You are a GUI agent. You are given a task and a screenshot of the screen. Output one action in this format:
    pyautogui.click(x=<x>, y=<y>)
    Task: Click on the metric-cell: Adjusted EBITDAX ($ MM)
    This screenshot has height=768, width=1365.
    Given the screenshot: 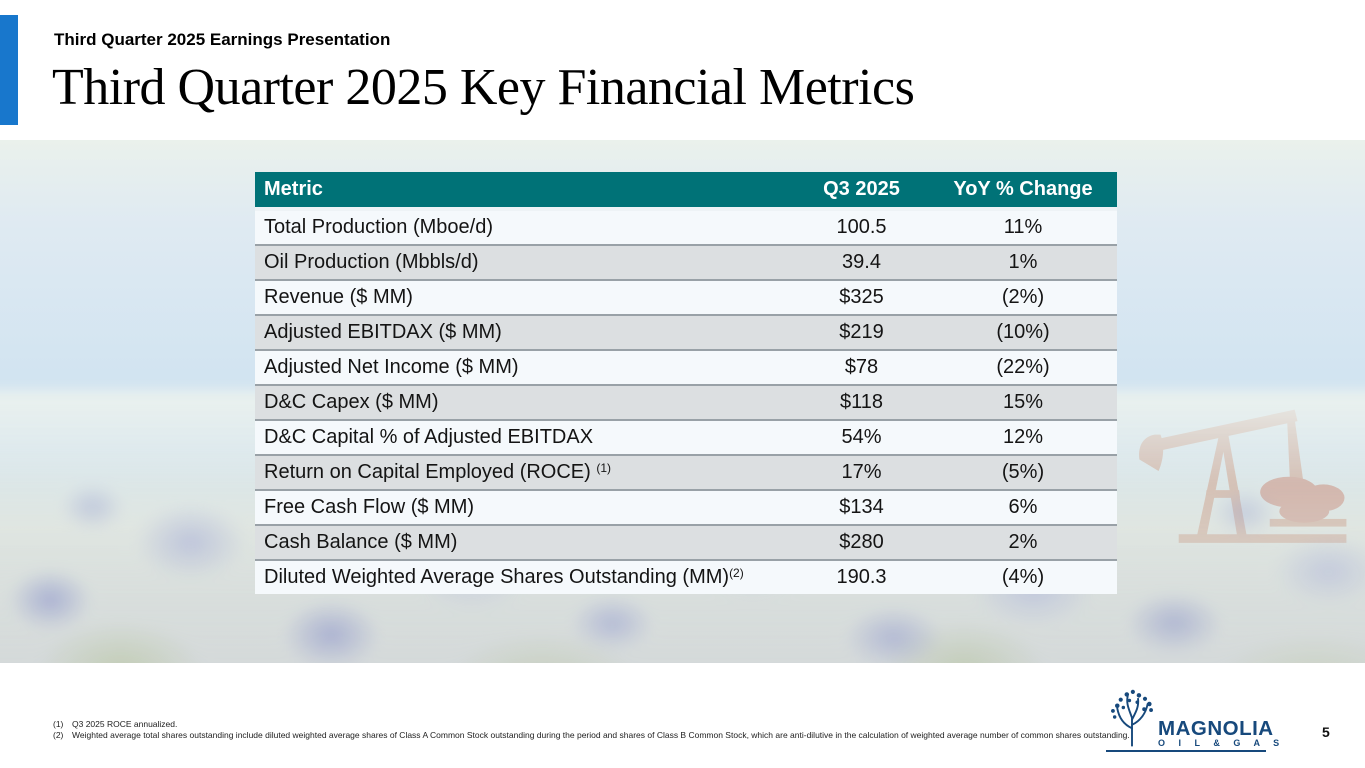 What is the action you would take?
    pyautogui.click(x=383, y=332)
    